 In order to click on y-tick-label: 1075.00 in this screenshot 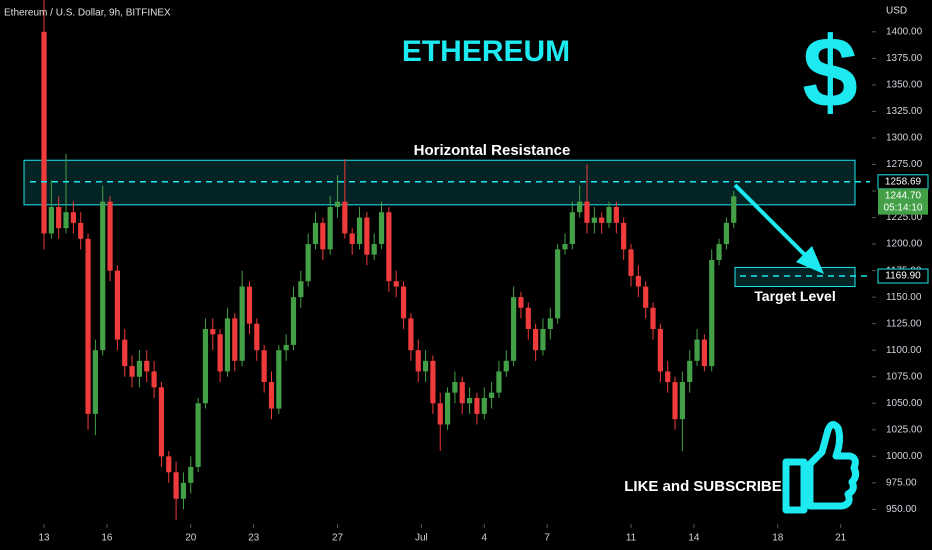, I will do `click(904, 376)`.